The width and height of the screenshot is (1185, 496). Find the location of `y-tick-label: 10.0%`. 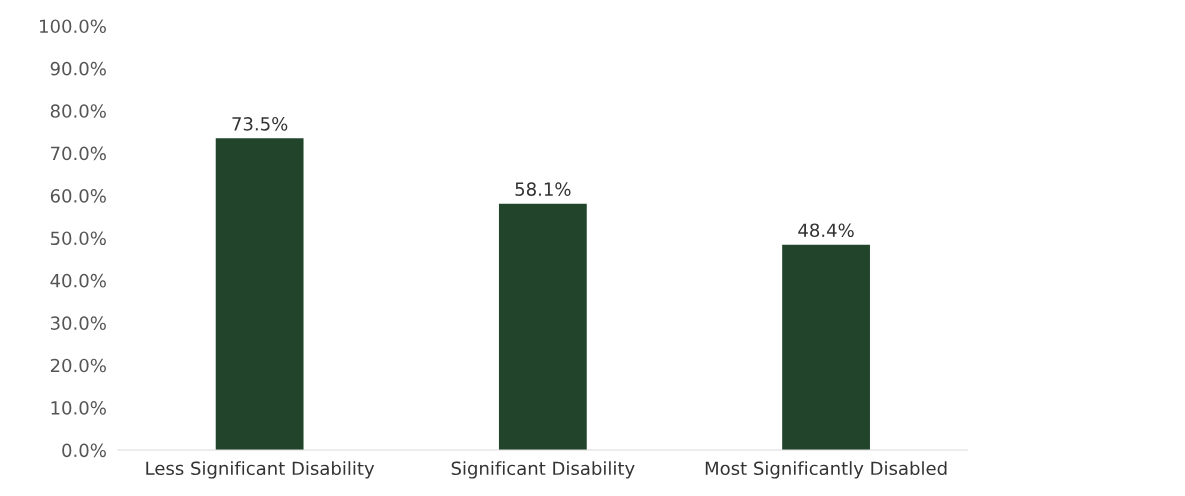

y-tick-label: 10.0% is located at coordinates (78, 408).